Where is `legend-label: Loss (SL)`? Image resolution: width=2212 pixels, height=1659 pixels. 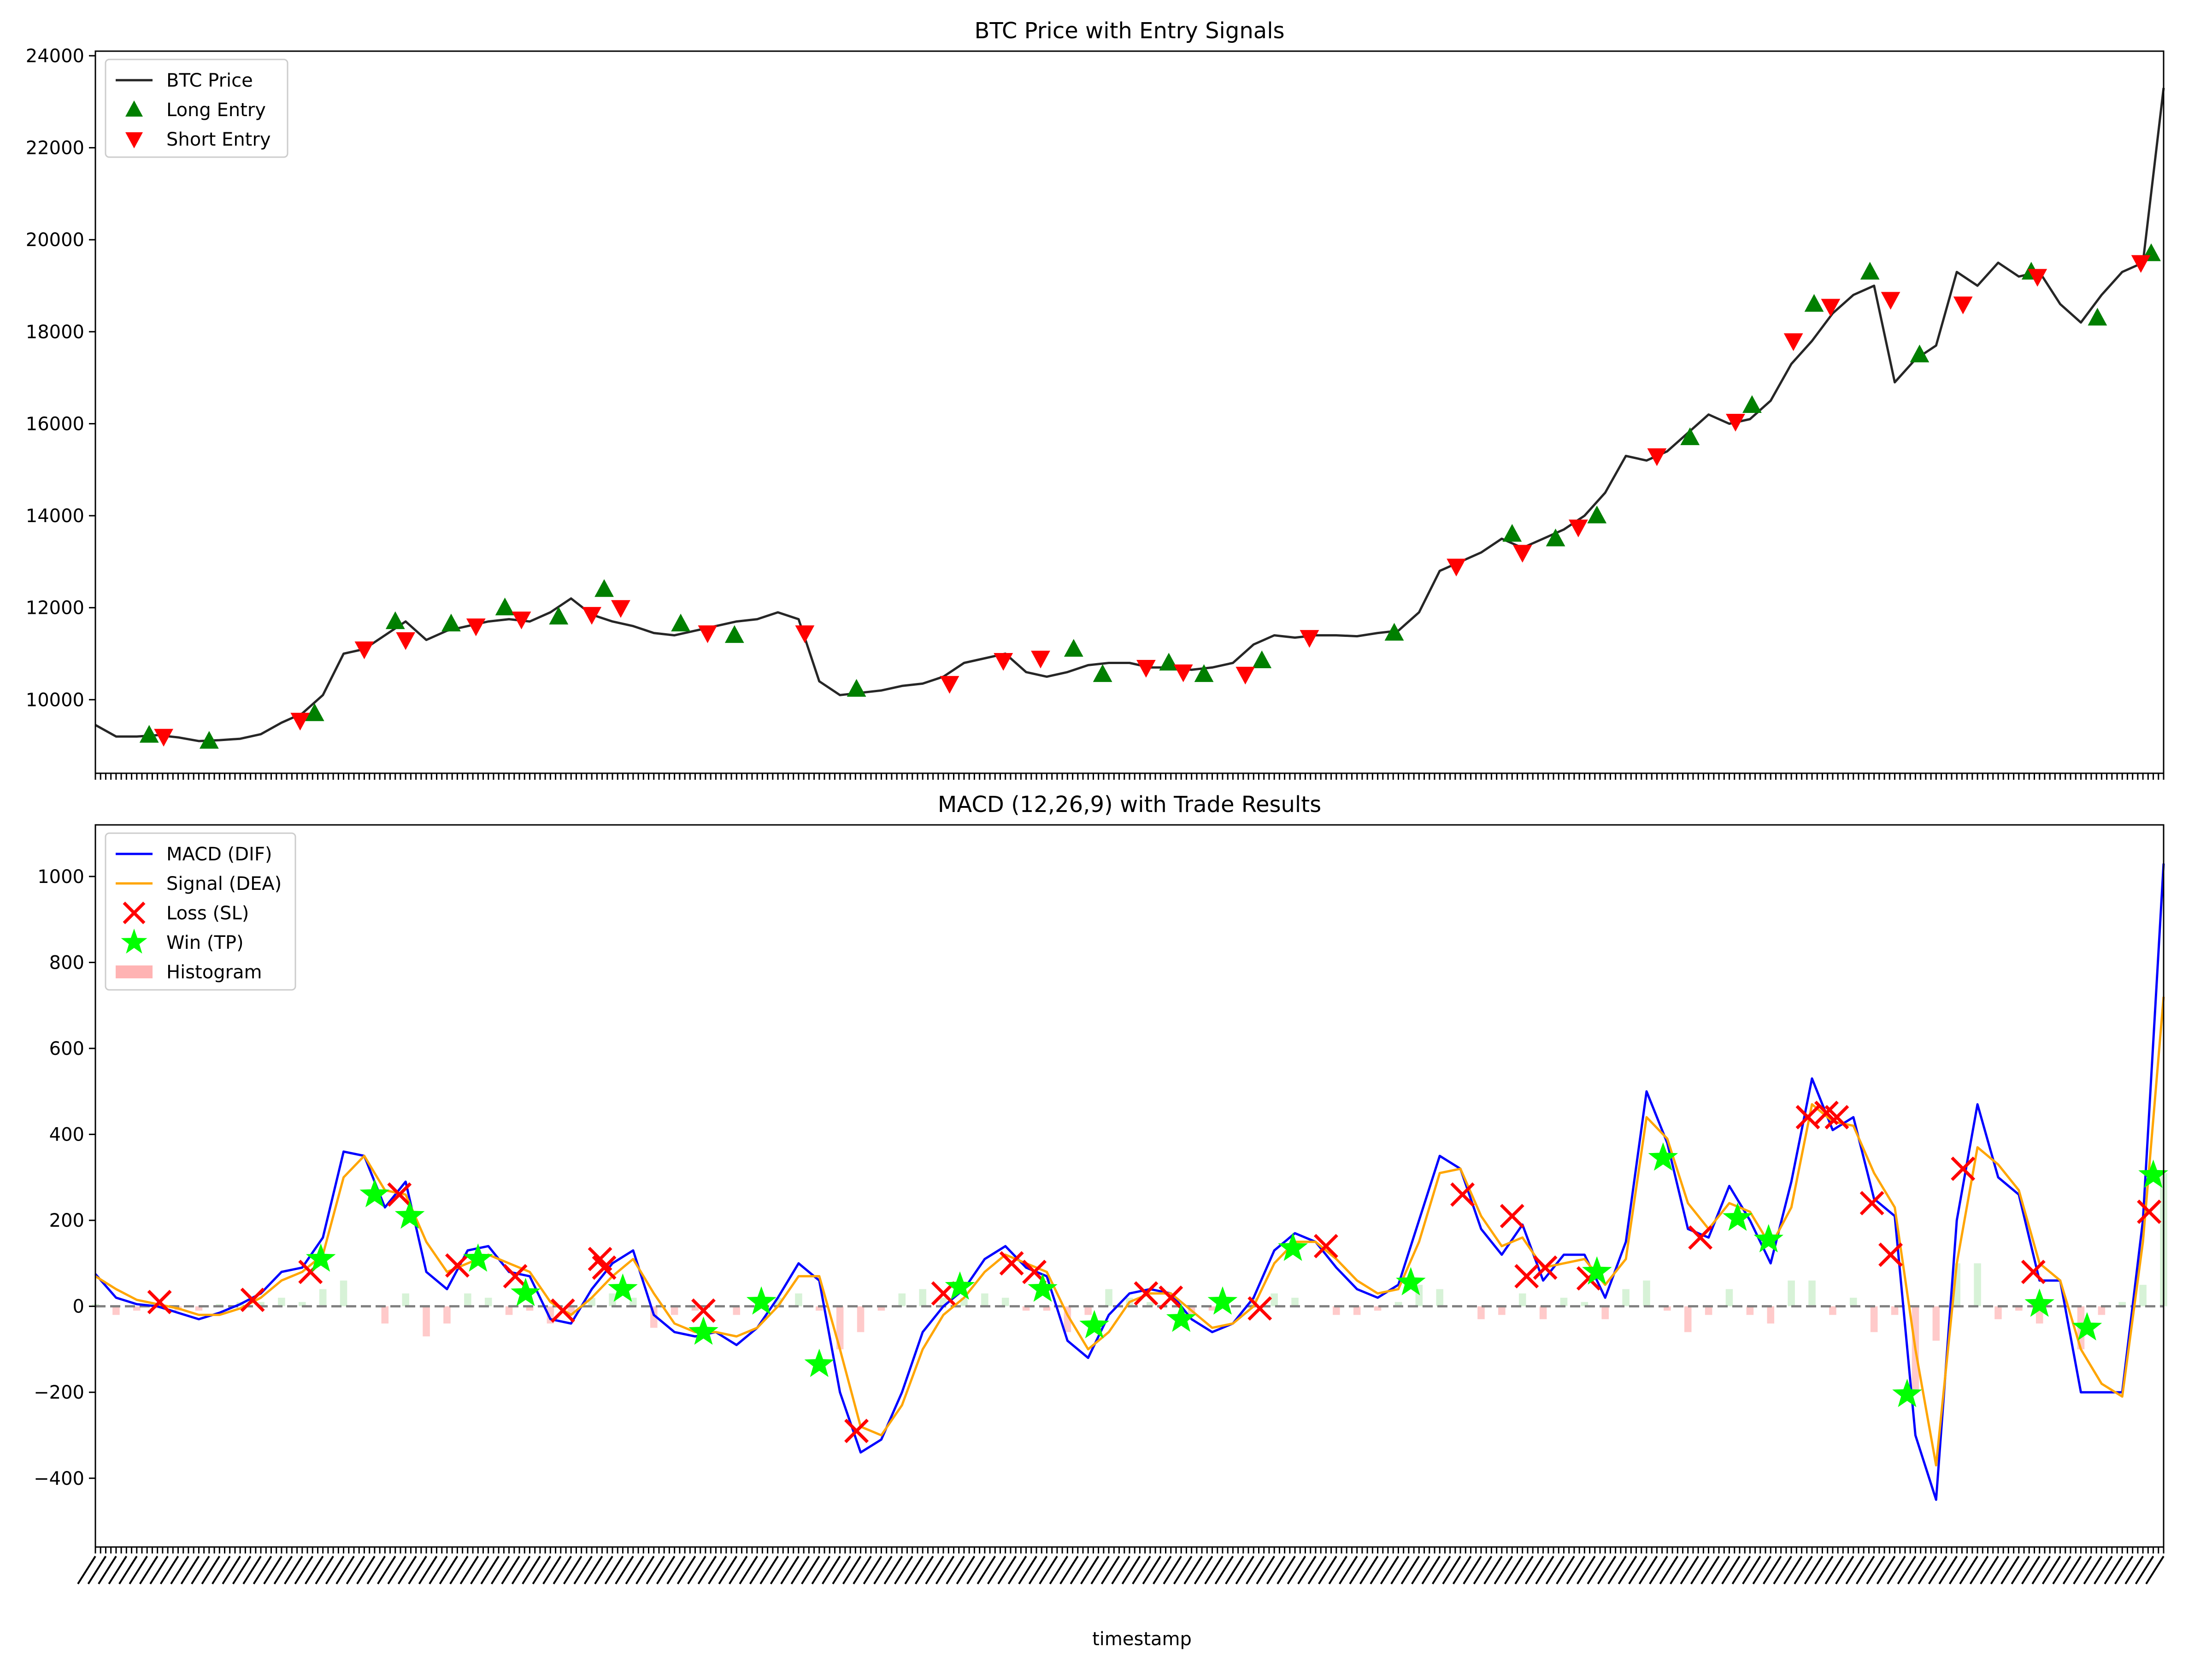 legend-label: Loss (SL) is located at coordinates (207, 913).